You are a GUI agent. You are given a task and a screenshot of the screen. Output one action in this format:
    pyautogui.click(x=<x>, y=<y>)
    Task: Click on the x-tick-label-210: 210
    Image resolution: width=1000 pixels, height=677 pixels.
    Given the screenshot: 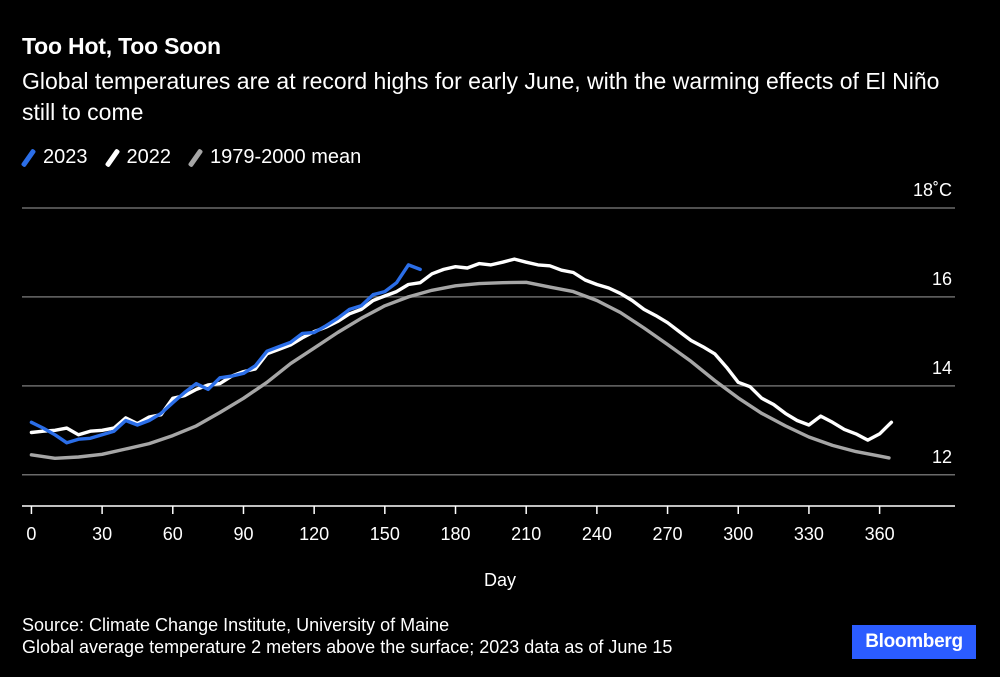 What is the action you would take?
    pyautogui.click(x=526, y=534)
    